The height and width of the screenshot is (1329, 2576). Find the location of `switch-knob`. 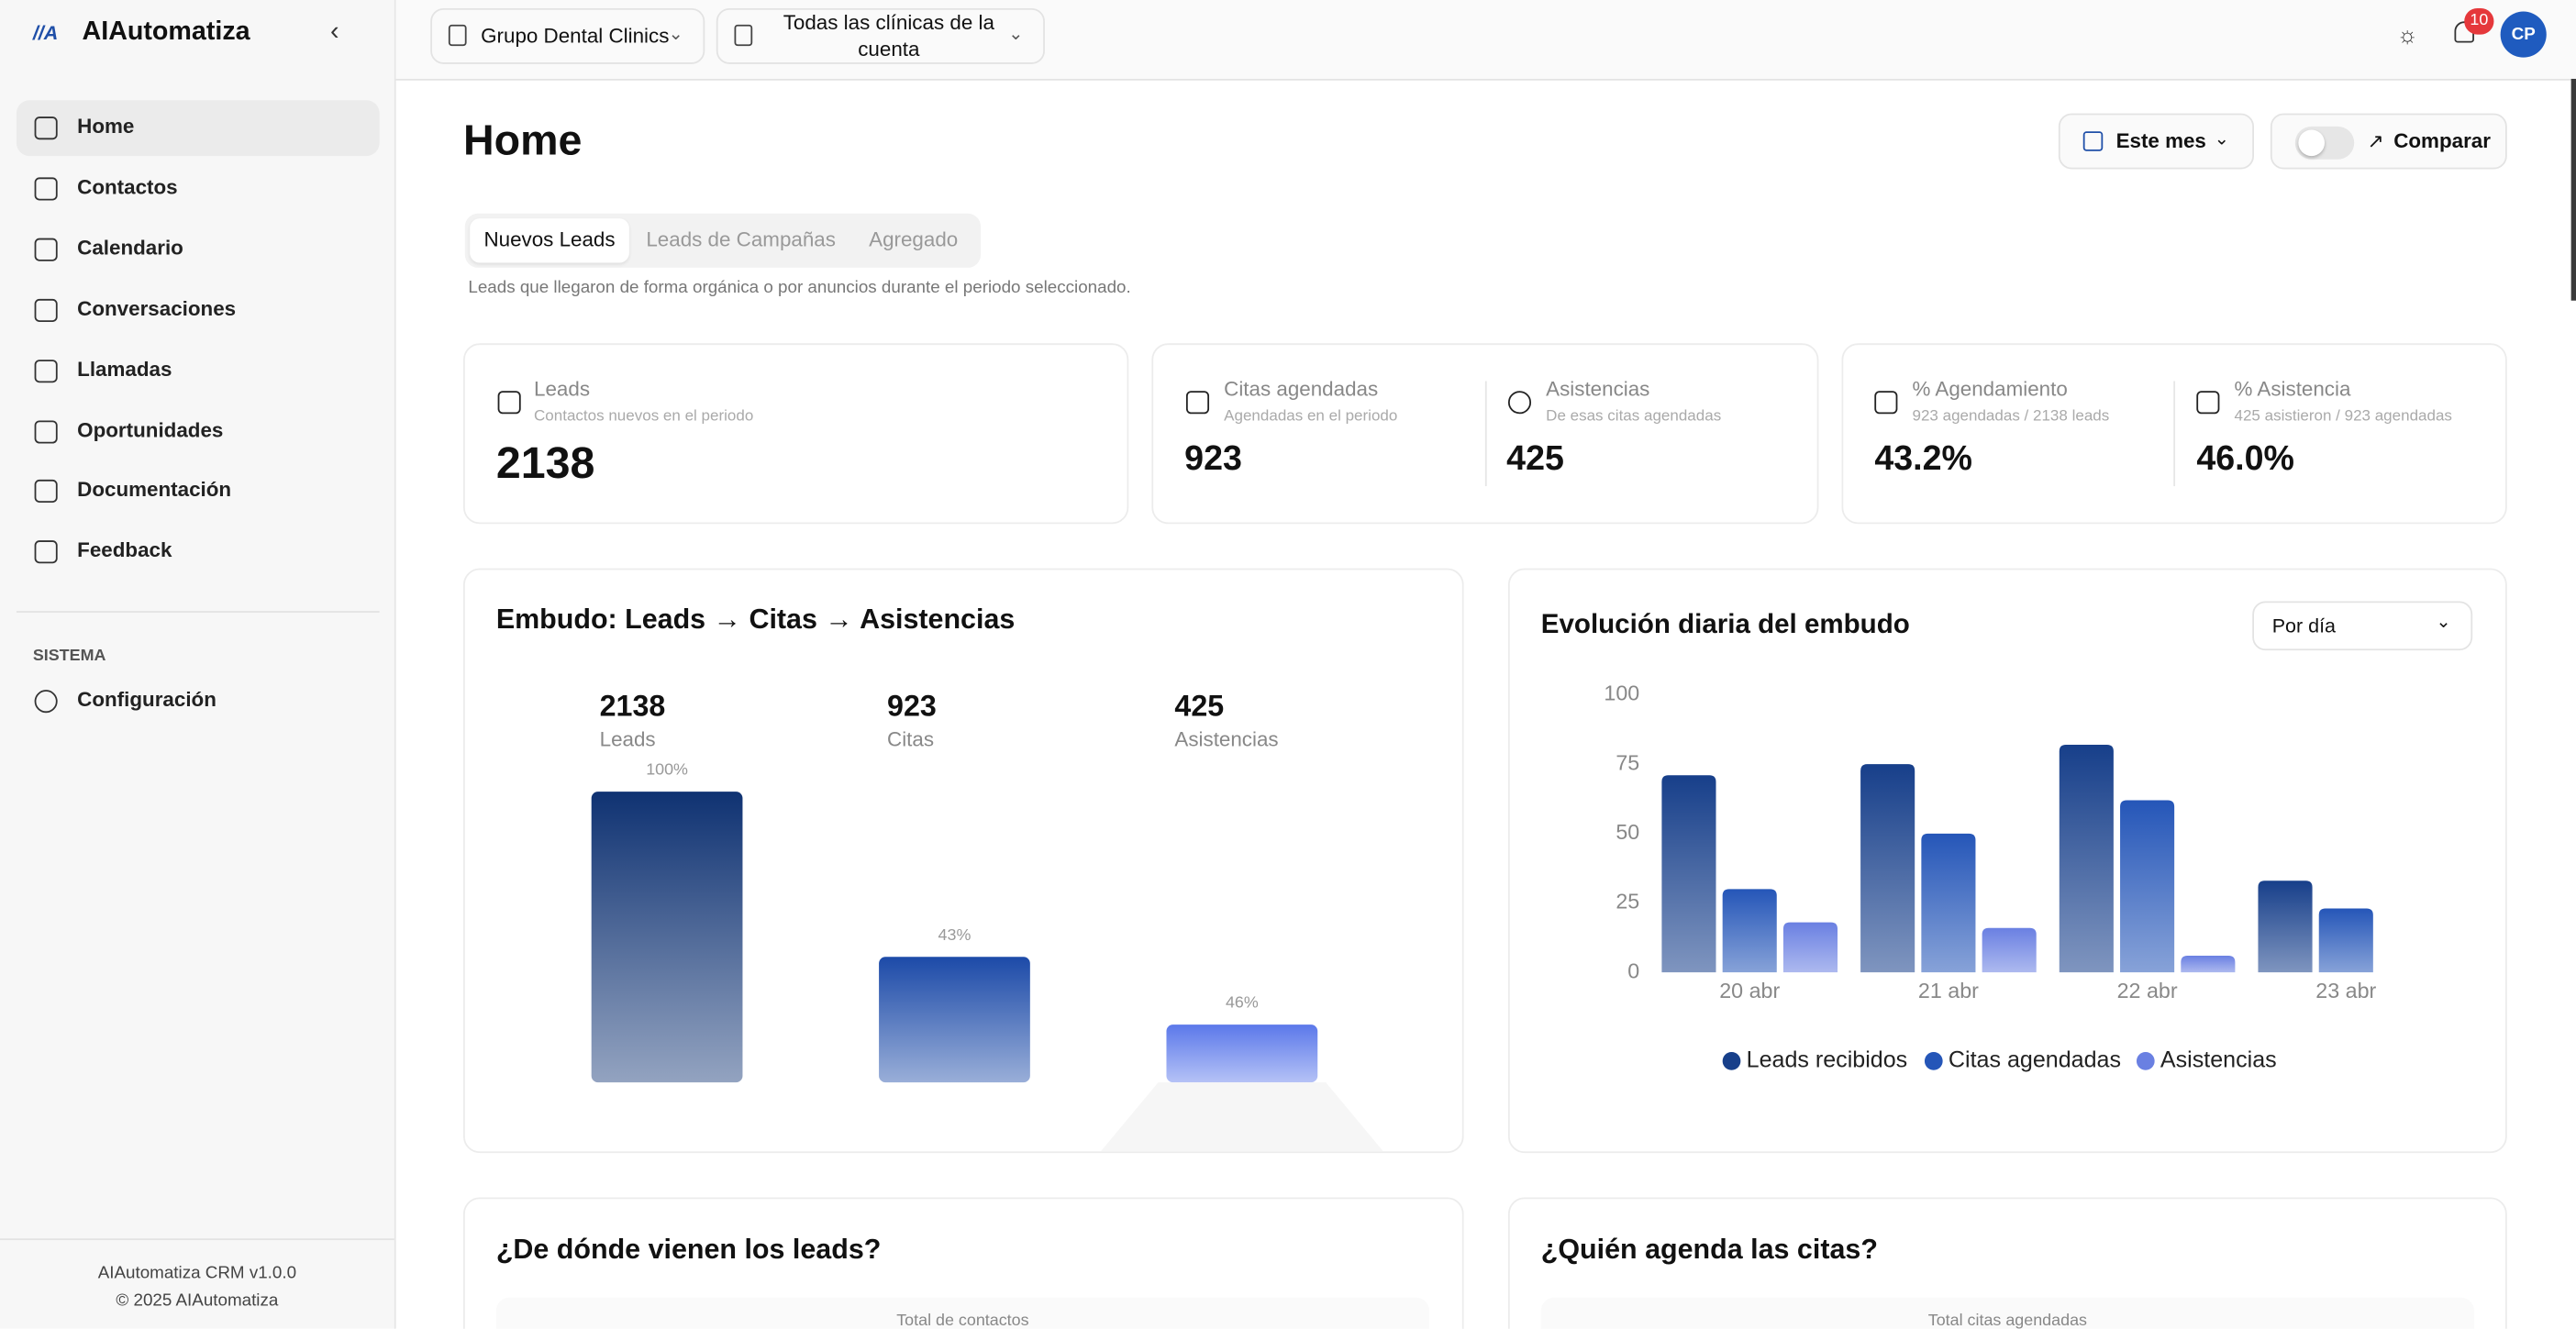

switch-knob is located at coordinates (2312, 143).